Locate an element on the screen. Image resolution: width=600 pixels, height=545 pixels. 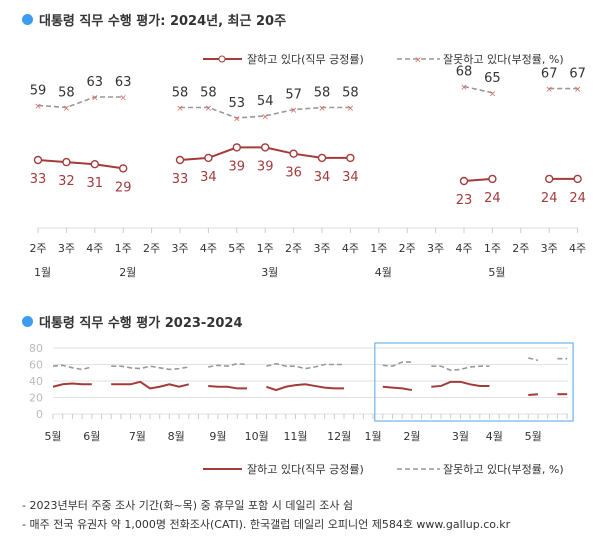
x-month-label: 8월 is located at coordinates (176, 436).